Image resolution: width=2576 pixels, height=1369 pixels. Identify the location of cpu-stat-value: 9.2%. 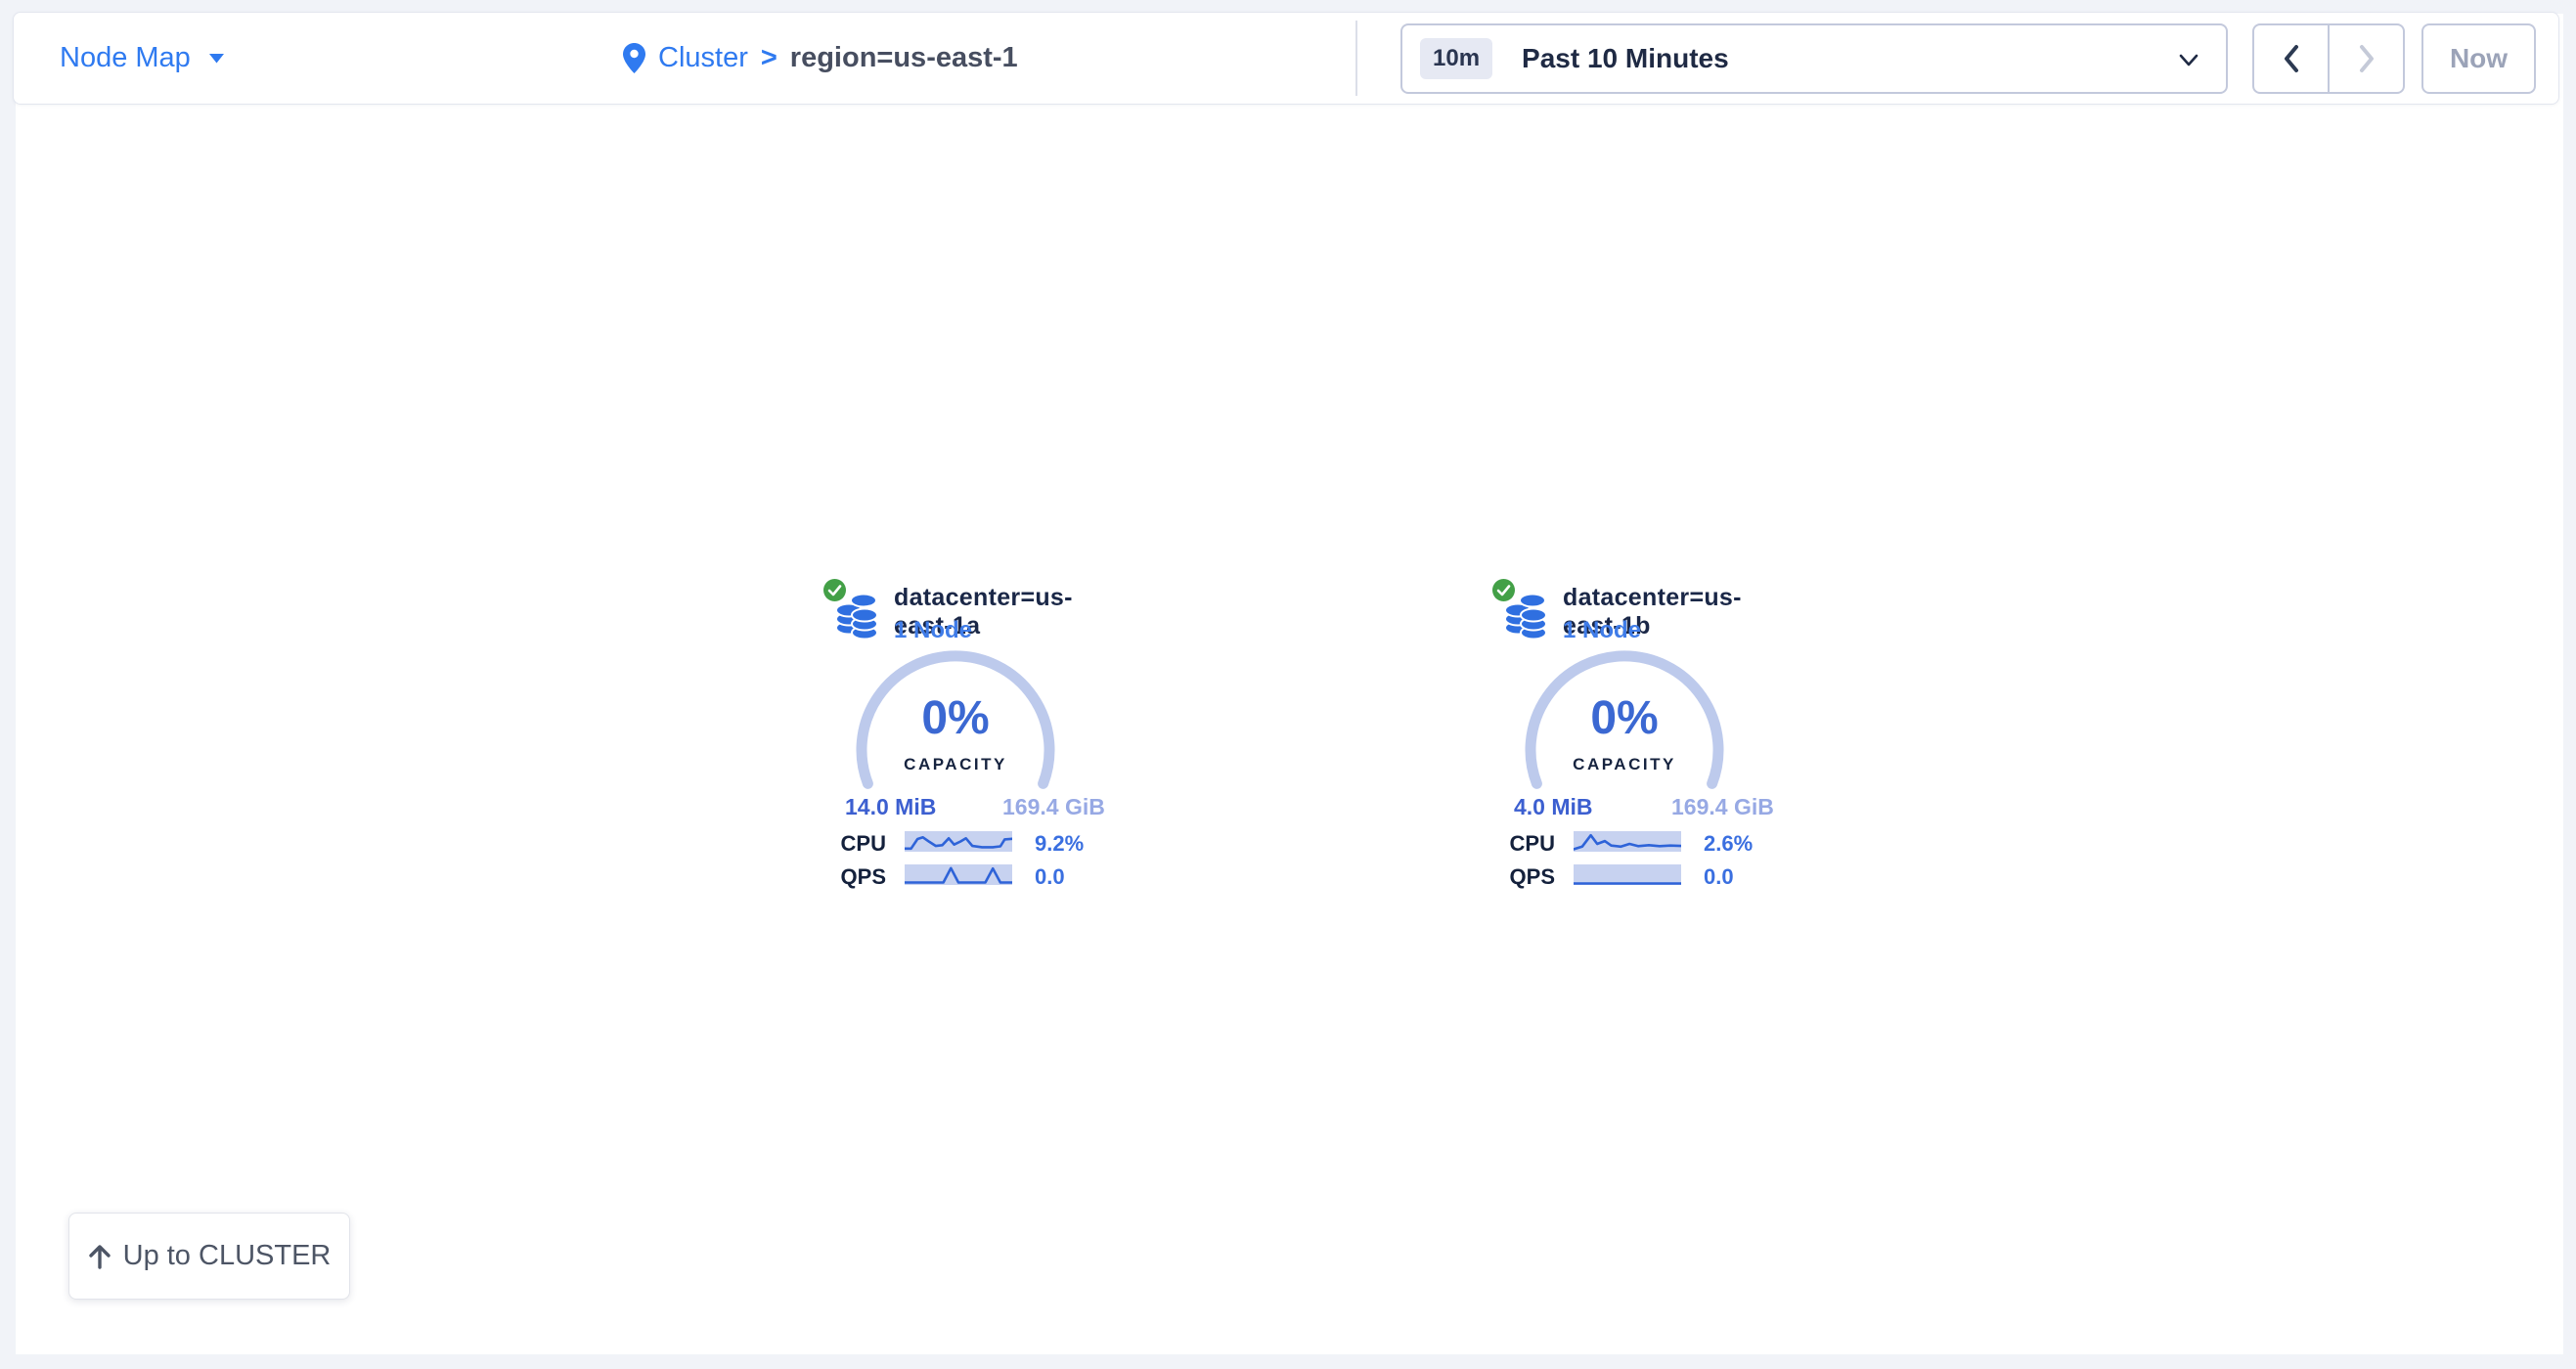
(1060, 844).